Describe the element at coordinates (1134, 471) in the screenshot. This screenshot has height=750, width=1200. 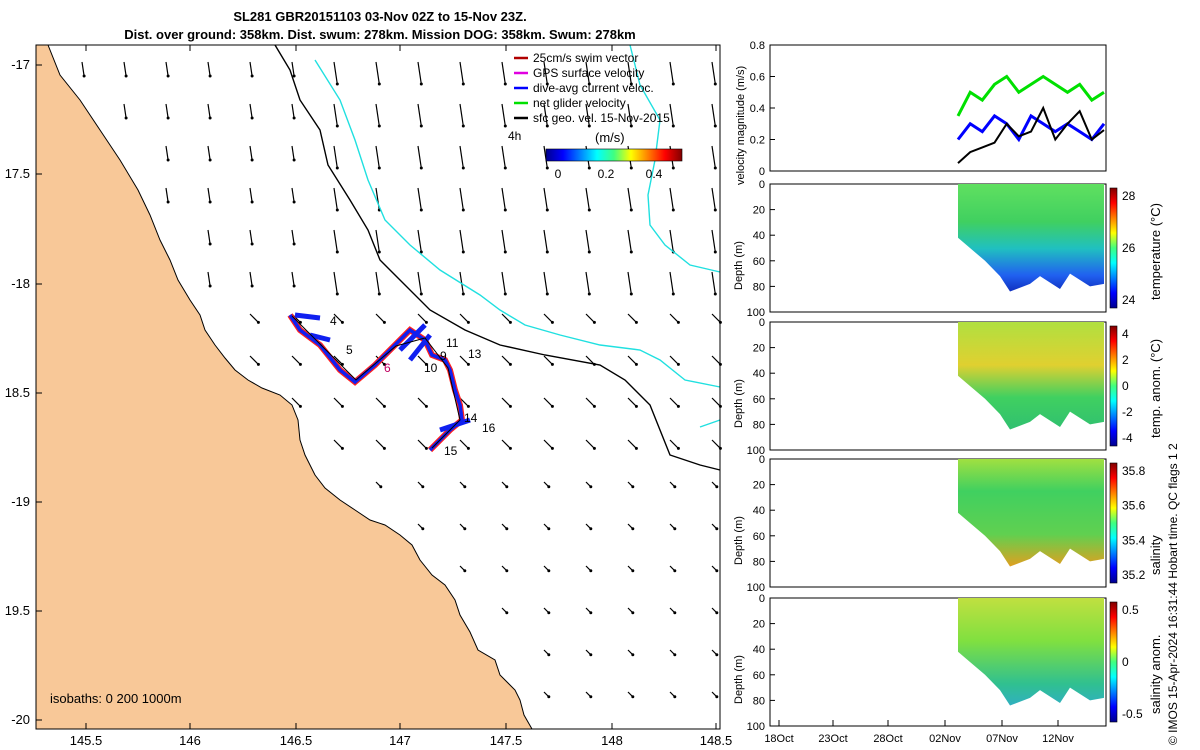
I see `colorbar-tick: 35.8` at that location.